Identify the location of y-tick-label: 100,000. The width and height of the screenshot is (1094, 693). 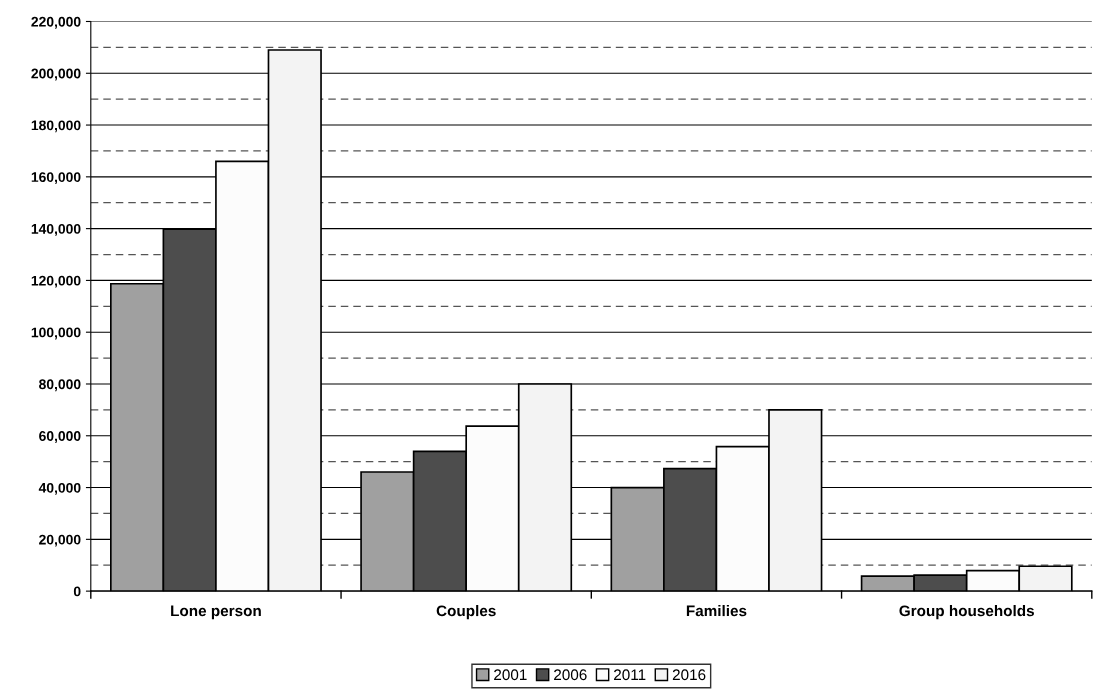
(56, 333).